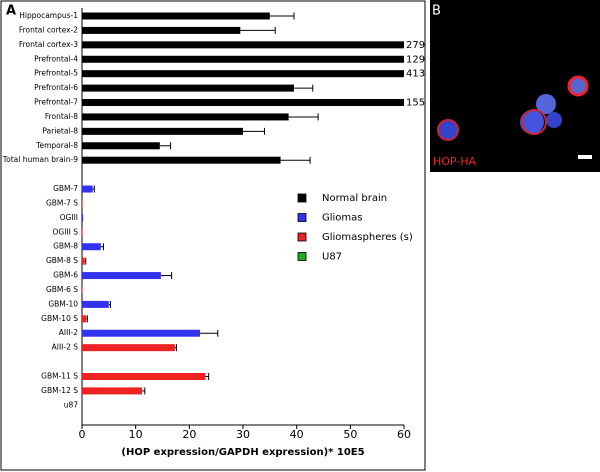 This screenshot has height=472, width=600. Describe the element at coordinates (71, 404) in the screenshot. I see `y-tick-label: u87` at that location.